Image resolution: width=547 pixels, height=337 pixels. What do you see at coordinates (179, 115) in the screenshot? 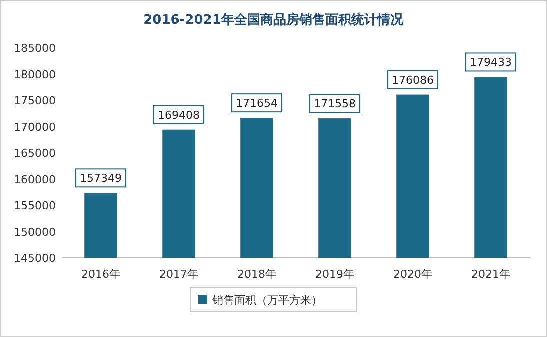
I see `data-label: 169408` at bounding box center [179, 115].